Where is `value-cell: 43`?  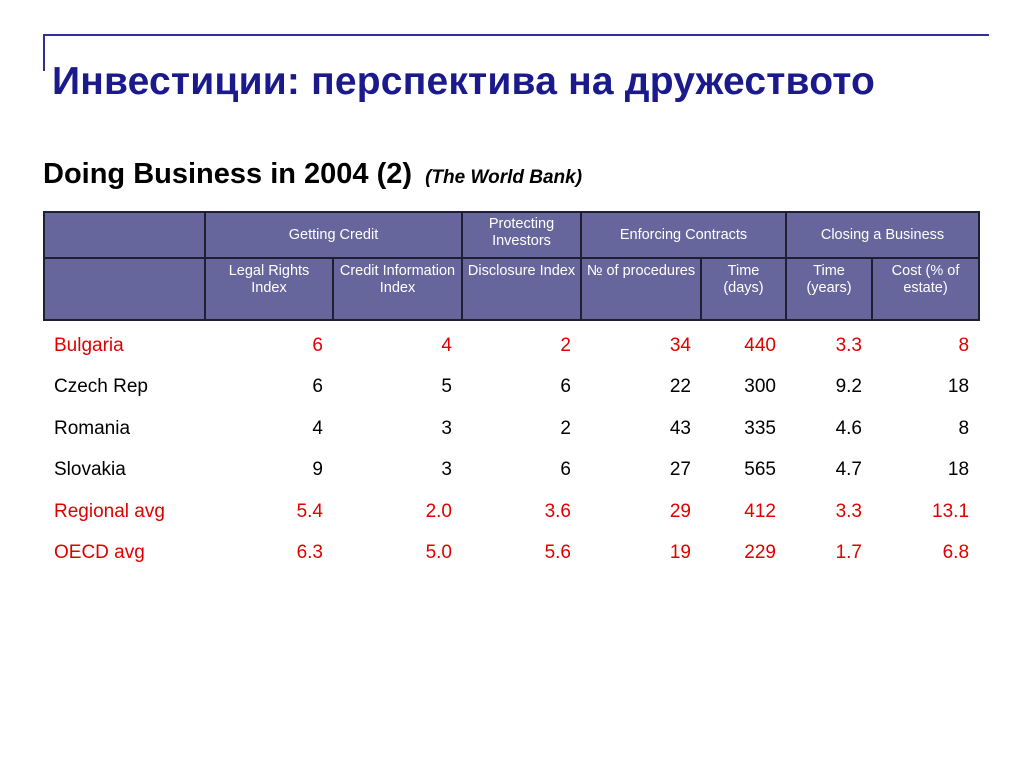
value-cell: 43 is located at coordinates (680, 428).